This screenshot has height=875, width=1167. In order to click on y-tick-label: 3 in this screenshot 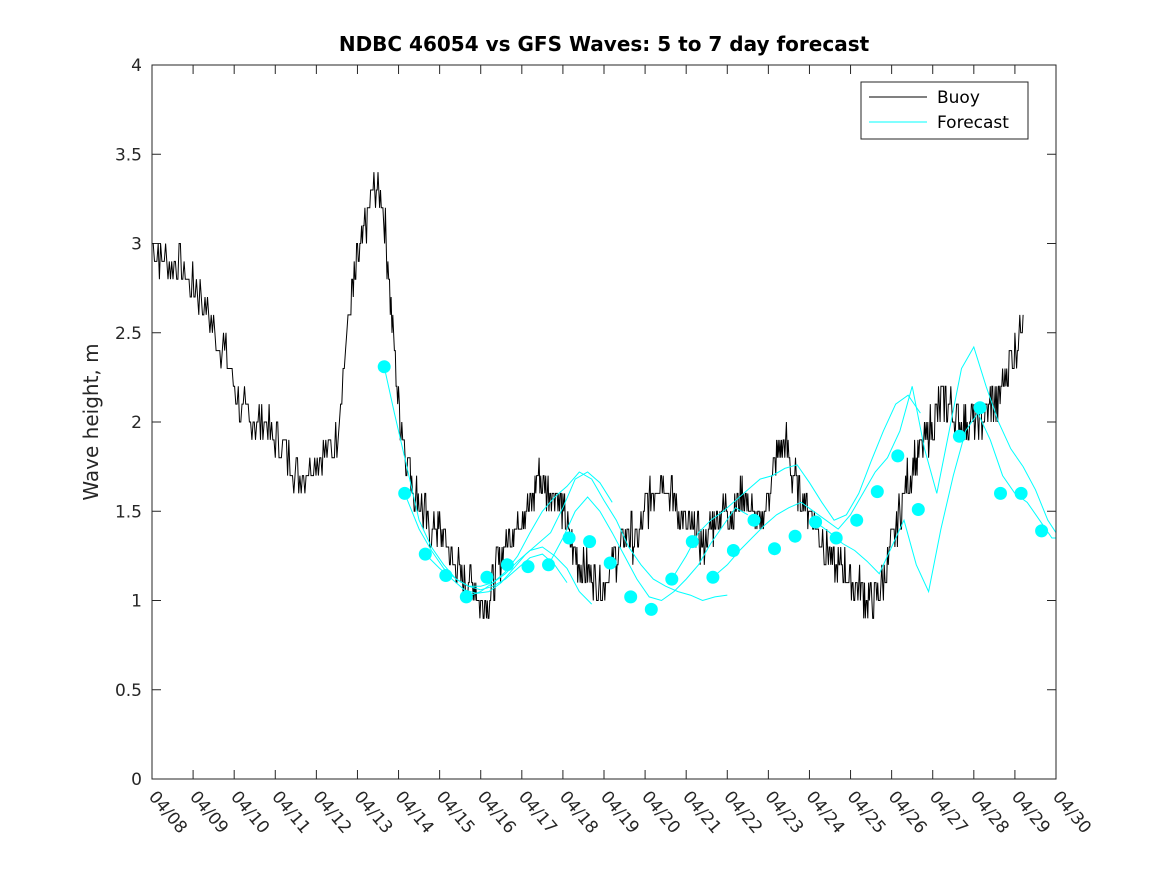, I will do `click(136, 245)`.